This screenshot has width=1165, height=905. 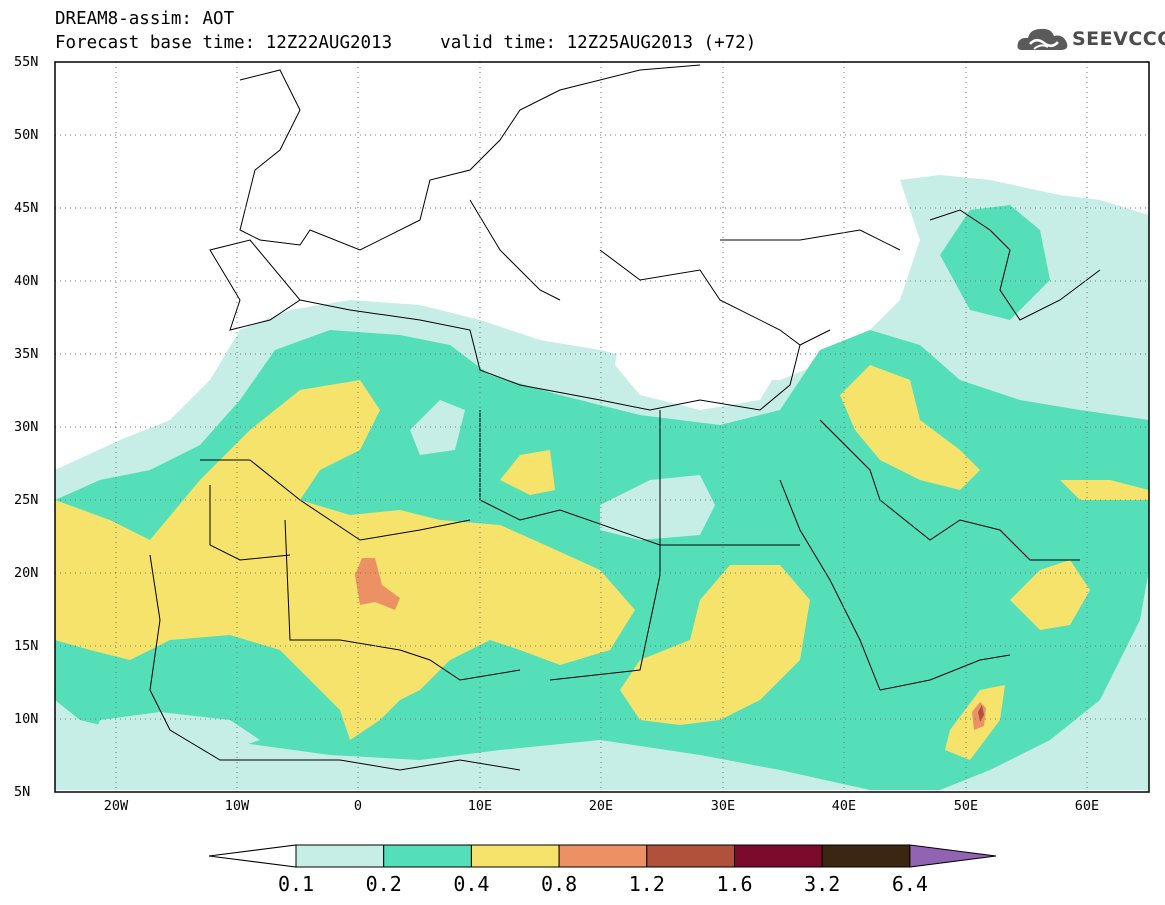 I want to click on base-time: Forecast base time: 12Z22AUG2013, so click(x=224, y=43).